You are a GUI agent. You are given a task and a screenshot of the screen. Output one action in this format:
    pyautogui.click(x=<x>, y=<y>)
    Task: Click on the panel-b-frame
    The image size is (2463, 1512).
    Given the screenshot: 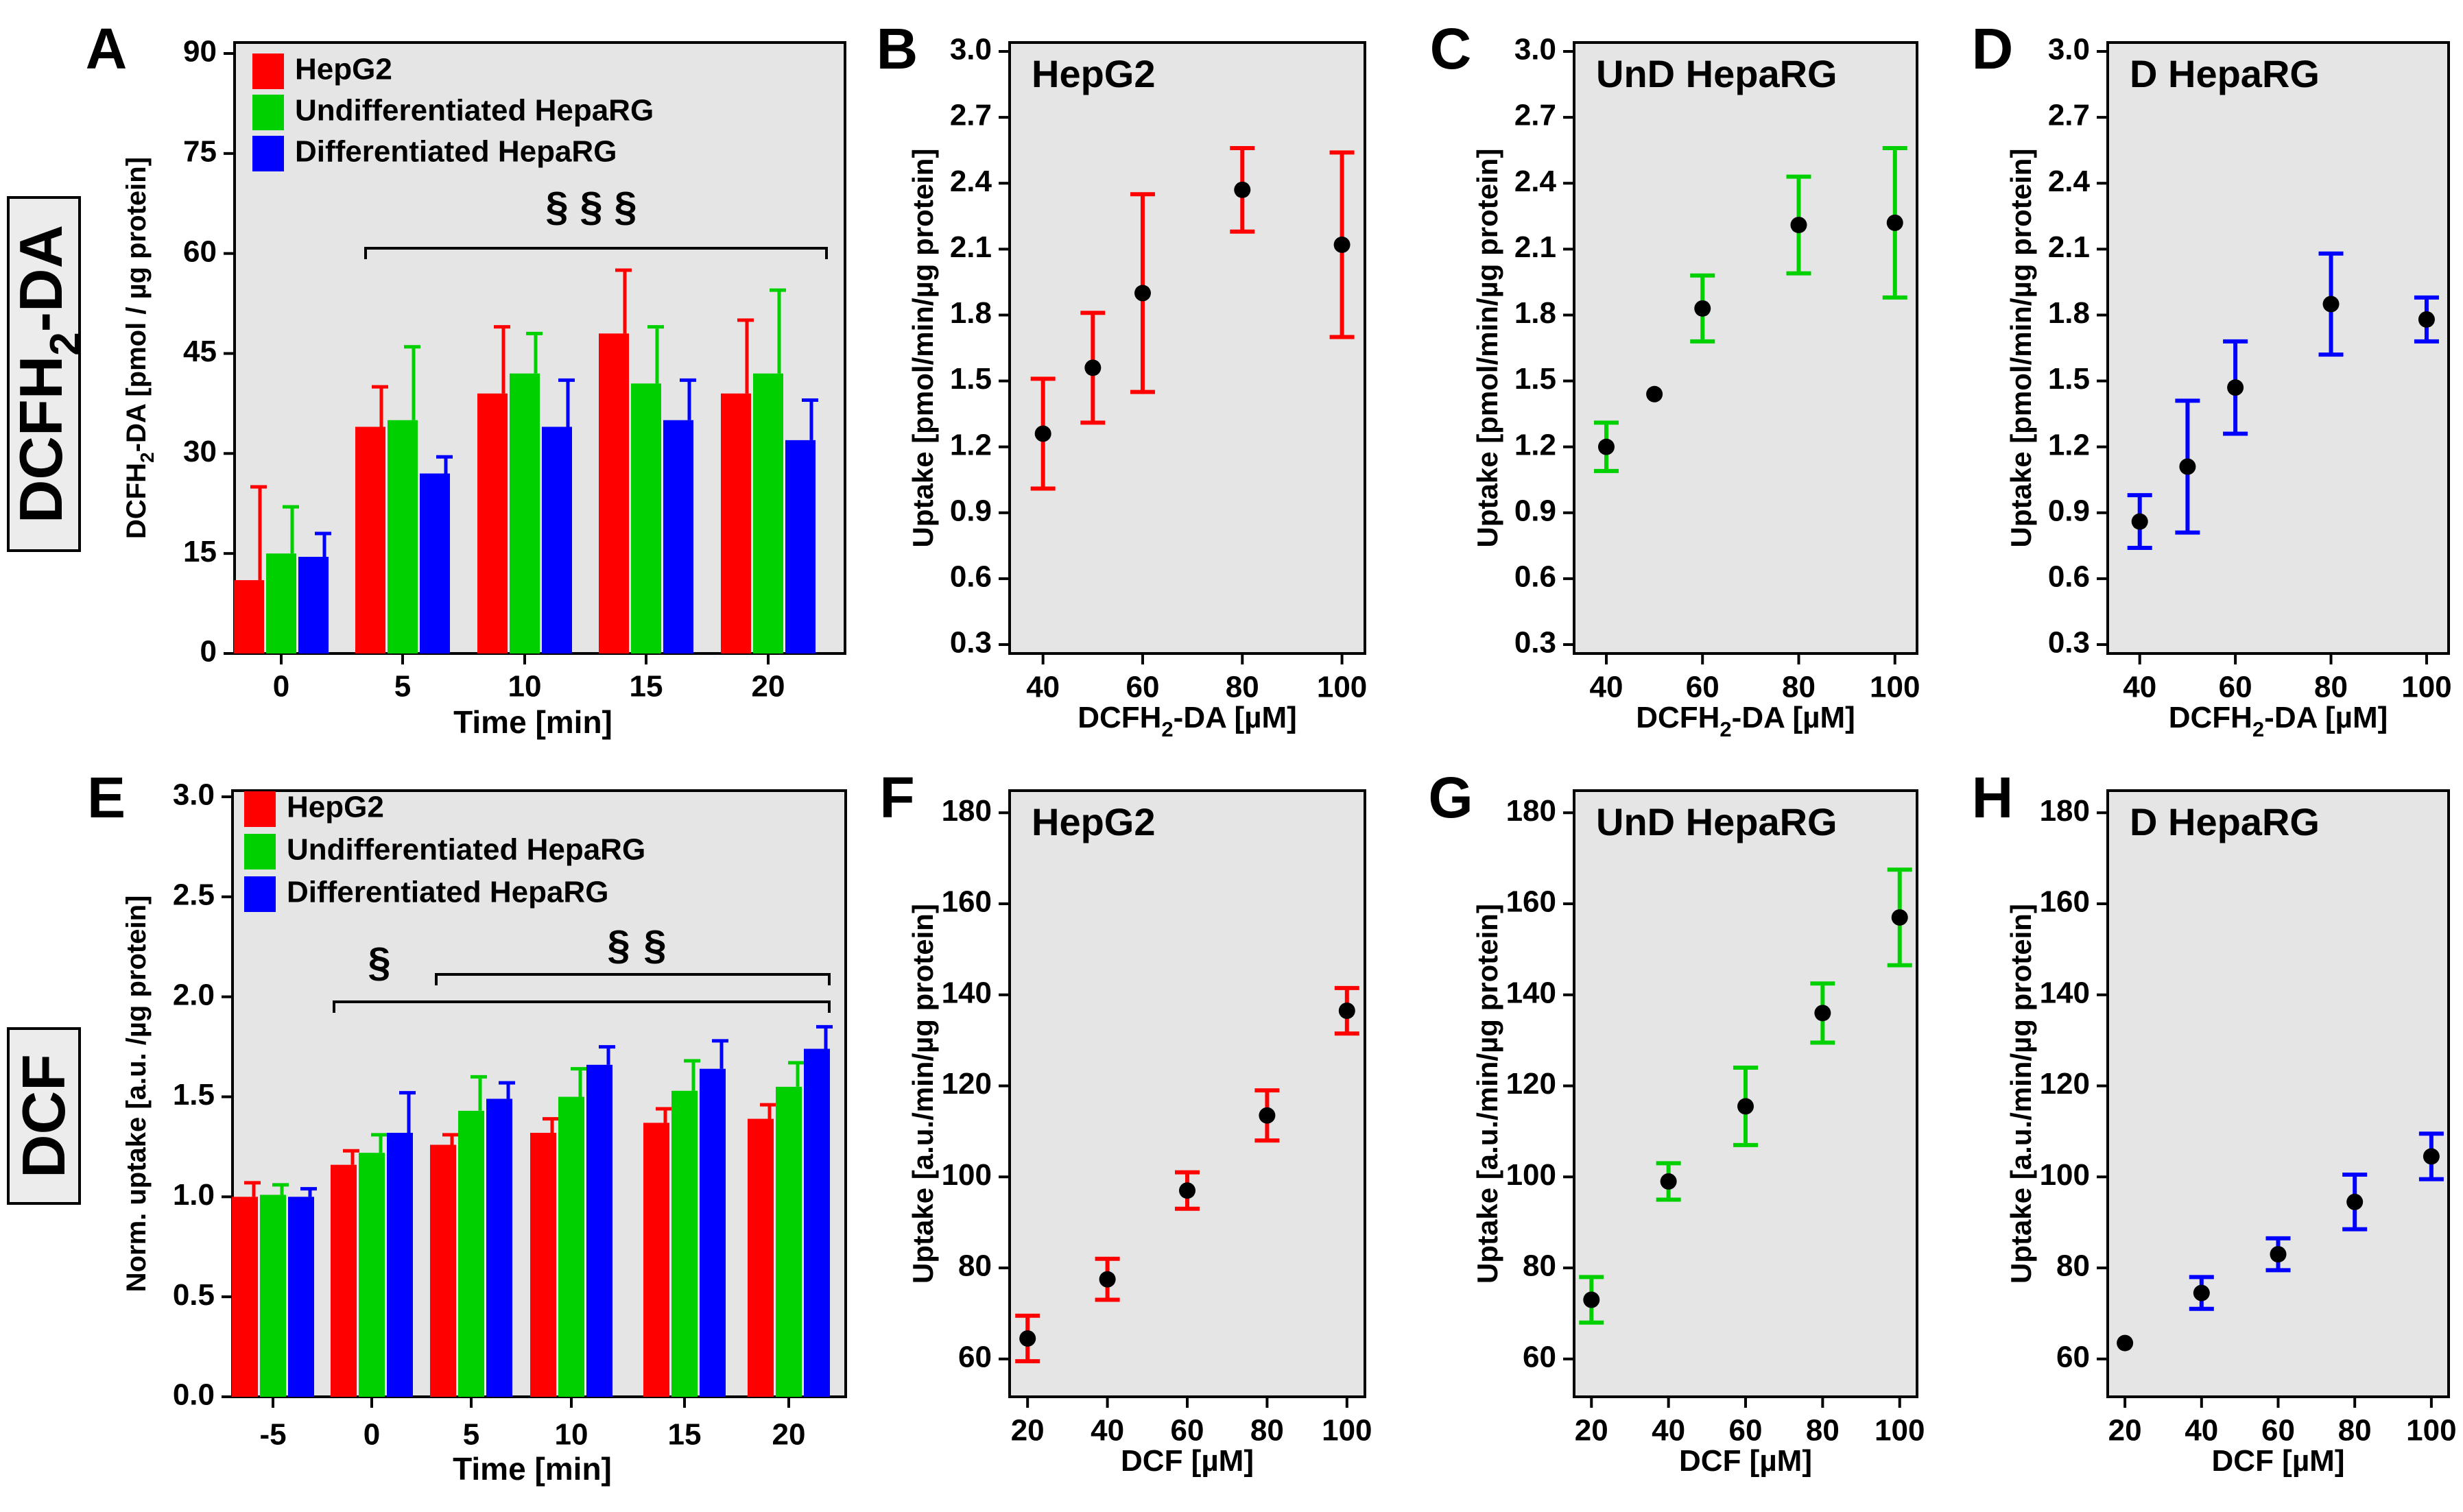 What is the action you would take?
    pyautogui.click(x=1187, y=348)
    